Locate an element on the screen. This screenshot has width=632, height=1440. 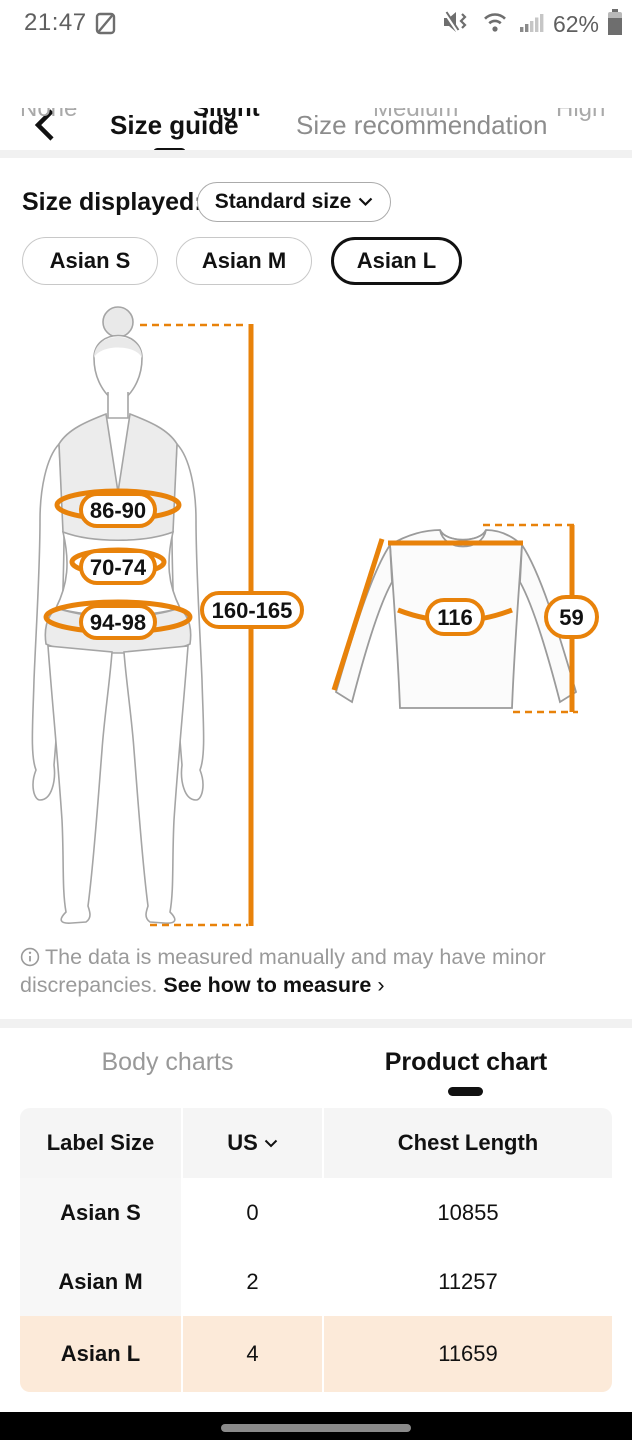
row-label: Asian L is located at coordinates (100, 1354).